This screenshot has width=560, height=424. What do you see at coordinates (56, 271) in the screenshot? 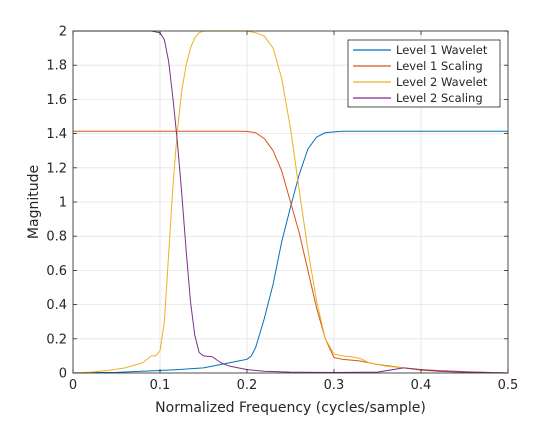
I see `y-tick-label: 0.6` at bounding box center [56, 271].